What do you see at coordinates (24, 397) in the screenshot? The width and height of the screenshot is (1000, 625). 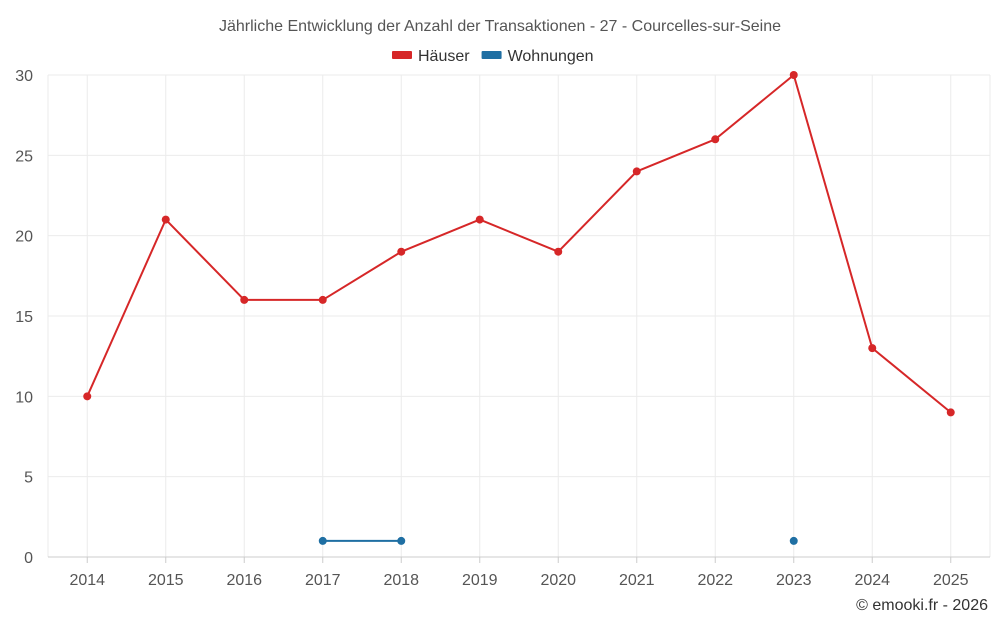 I see `y-tick-label: 10` at bounding box center [24, 397].